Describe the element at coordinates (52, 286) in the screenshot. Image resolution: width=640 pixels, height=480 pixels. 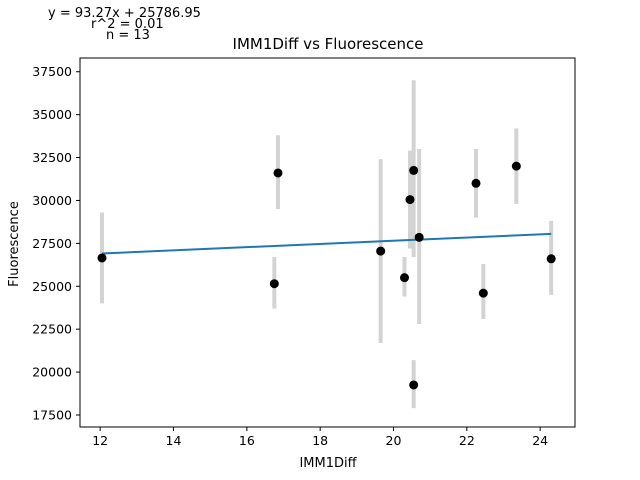
I see `y-tick-label-3: 25000` at that location.